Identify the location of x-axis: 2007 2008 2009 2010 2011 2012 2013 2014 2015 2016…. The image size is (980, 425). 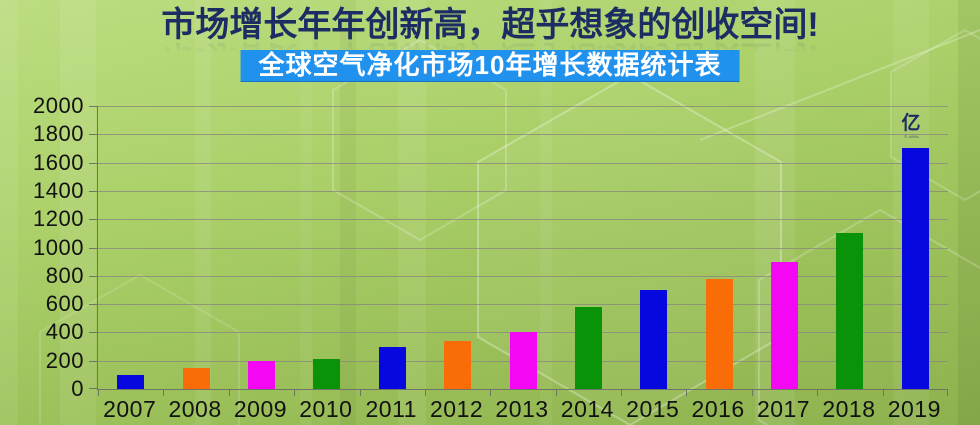
(490, 410).